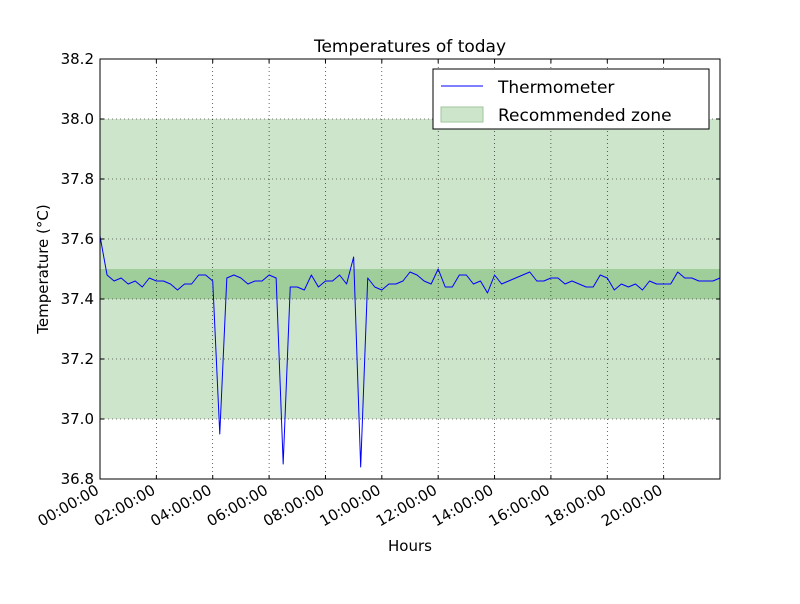  What do you see at coordinates (77, 59) in the screenshot?
I see `y-tick-label: 38.2` at bounding box center [77, 59].